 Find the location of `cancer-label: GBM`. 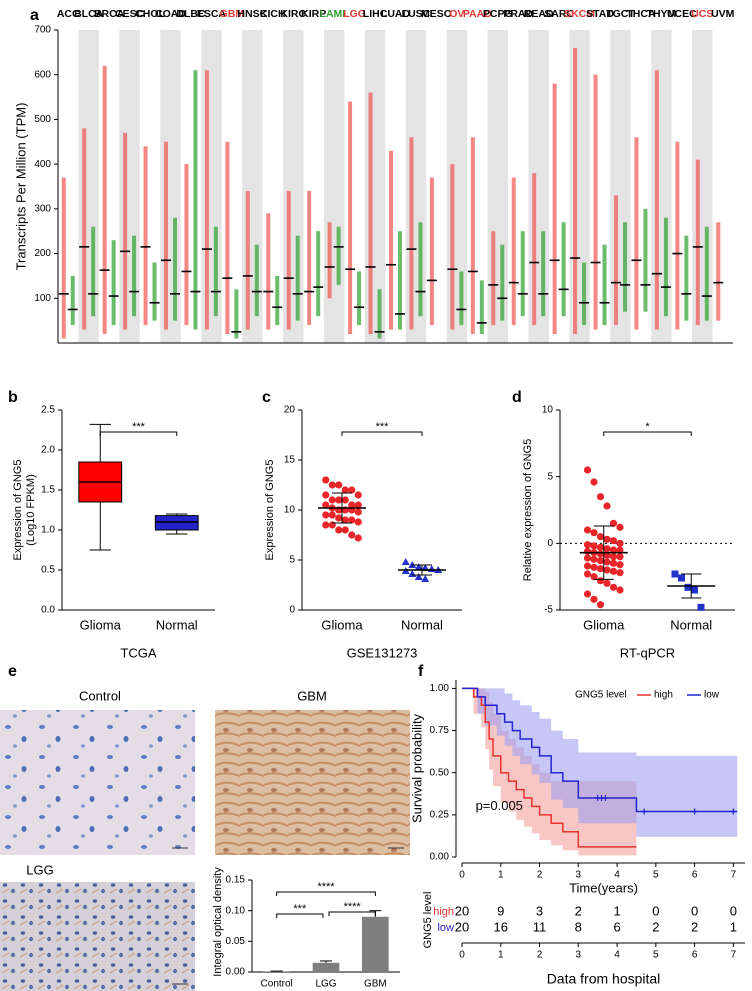

cancer-label: GBM is located at coordinates (232, 14).